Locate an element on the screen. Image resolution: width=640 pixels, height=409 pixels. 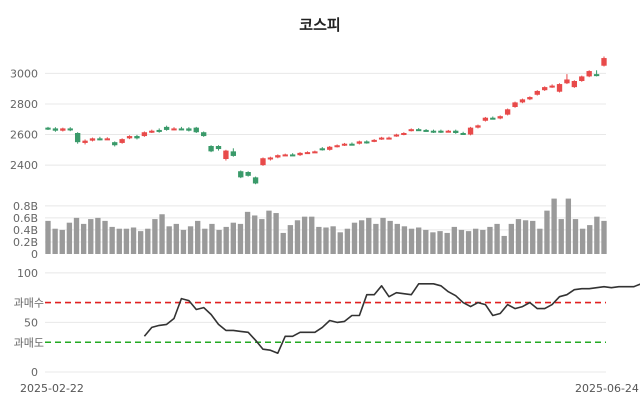
price-tick-label: 2400 is located at coordinates (24, 165).